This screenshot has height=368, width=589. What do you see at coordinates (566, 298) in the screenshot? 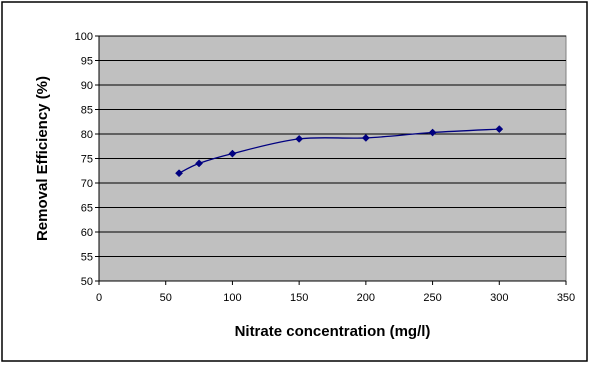
I see `x-tick-label: 350` at bounding box center [566, 298].